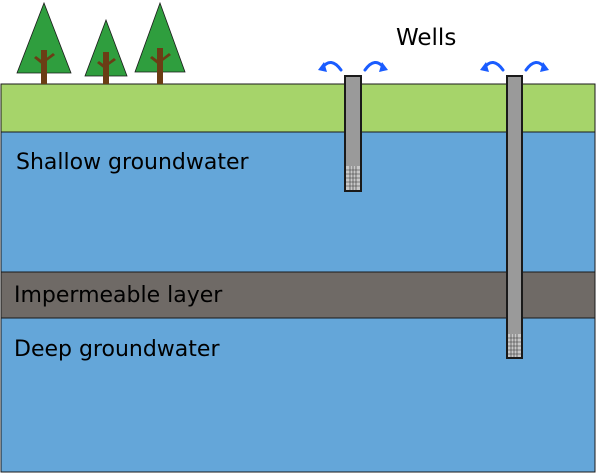 The width and height of the screenshot is (596, 473). Describe the element at coordinates (117, 349) in the screenshot. I see `deep-groundwater-label: Deep groundwater` at that location.